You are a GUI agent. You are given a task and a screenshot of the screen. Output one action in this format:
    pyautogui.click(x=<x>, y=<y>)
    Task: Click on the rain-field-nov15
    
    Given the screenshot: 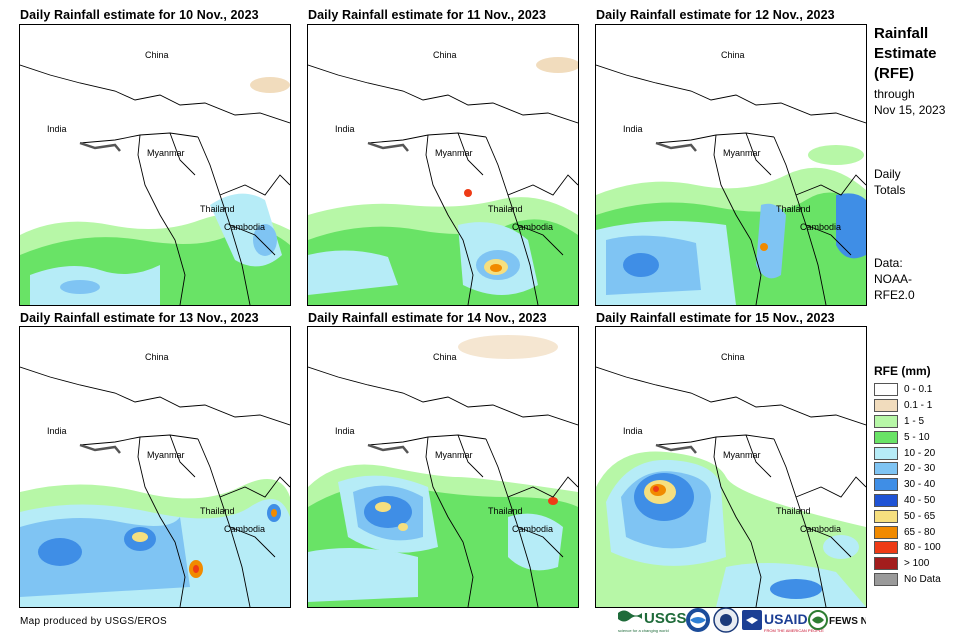 What is the action you would take?
    pyautogui.click(x=731, y=529)
    